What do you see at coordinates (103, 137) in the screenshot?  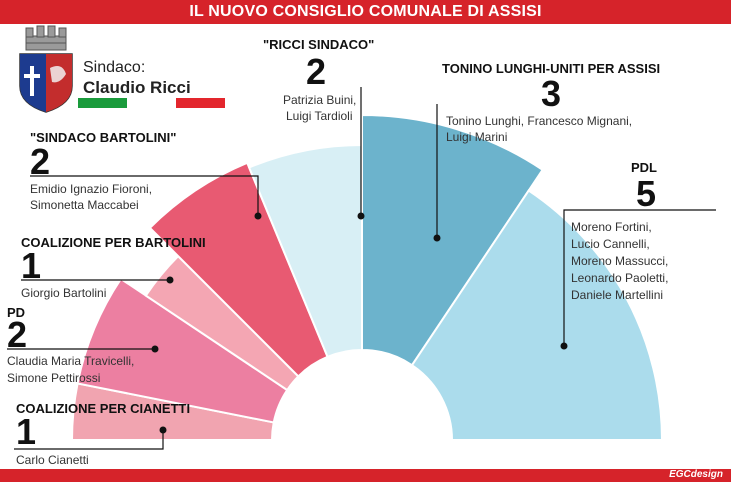 I see `label-sindaco-bartolini: "SINDACO BARTOLINI"` at bounding box center [103, 137].